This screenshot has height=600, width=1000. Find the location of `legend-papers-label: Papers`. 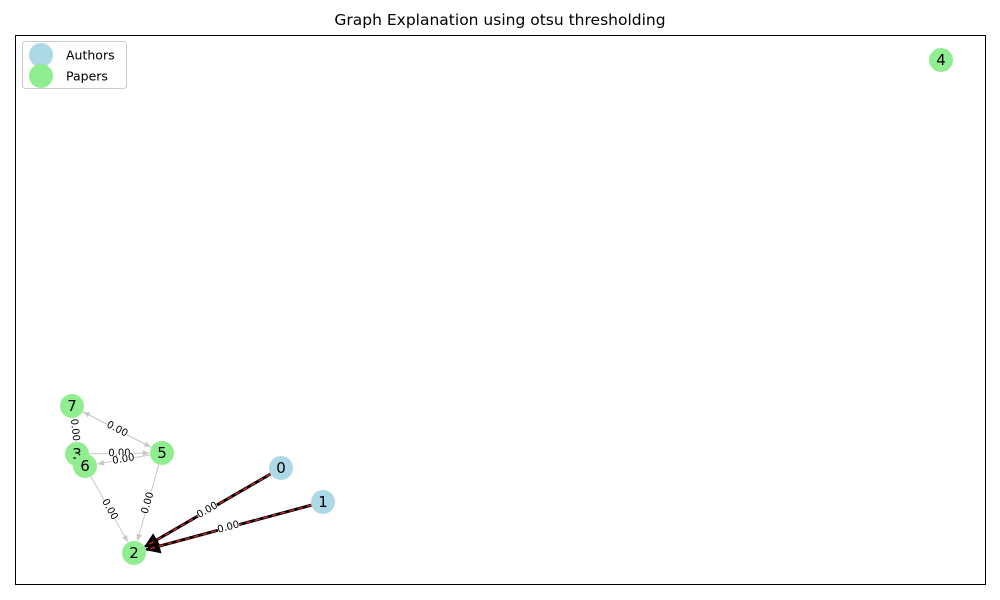

legend-papers-label: Papers is located at coordinates (87, 76).